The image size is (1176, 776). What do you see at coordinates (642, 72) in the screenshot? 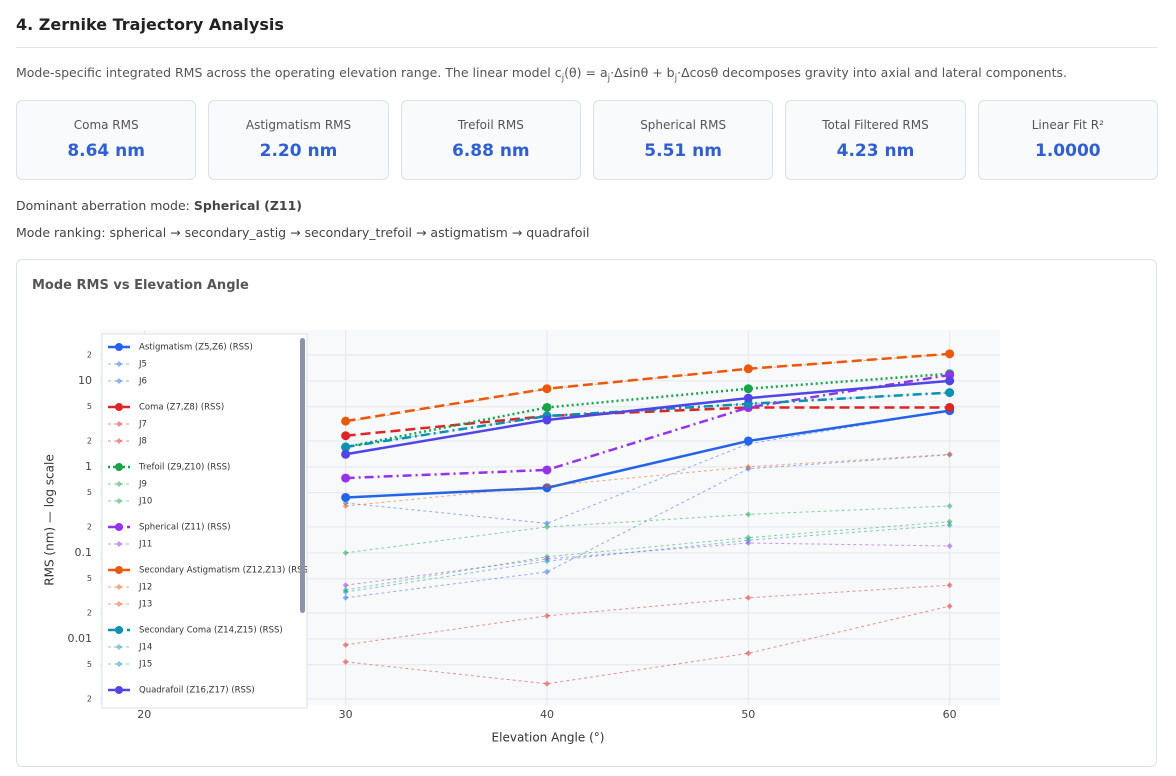
I see `text: ·Δsinθ + b` at bounding box center [642, 72].